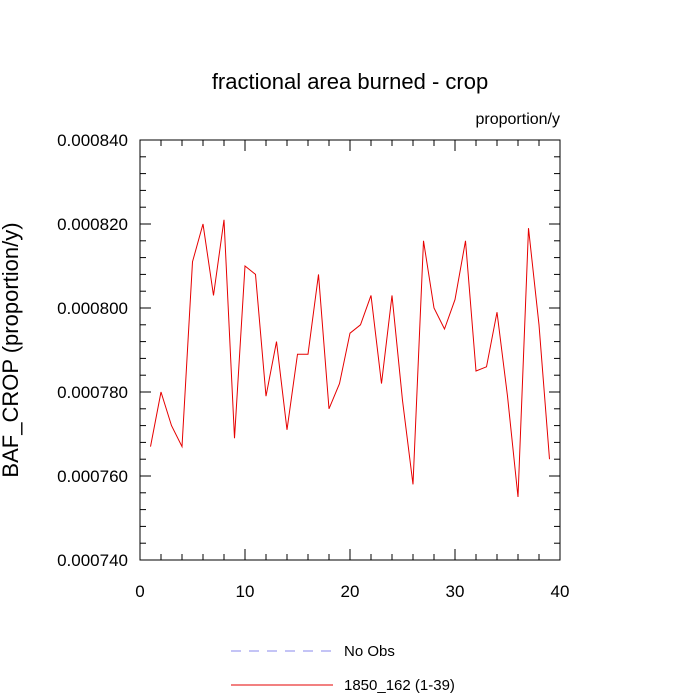  I want to click on x-tick-label: 10, so click(245, 591).